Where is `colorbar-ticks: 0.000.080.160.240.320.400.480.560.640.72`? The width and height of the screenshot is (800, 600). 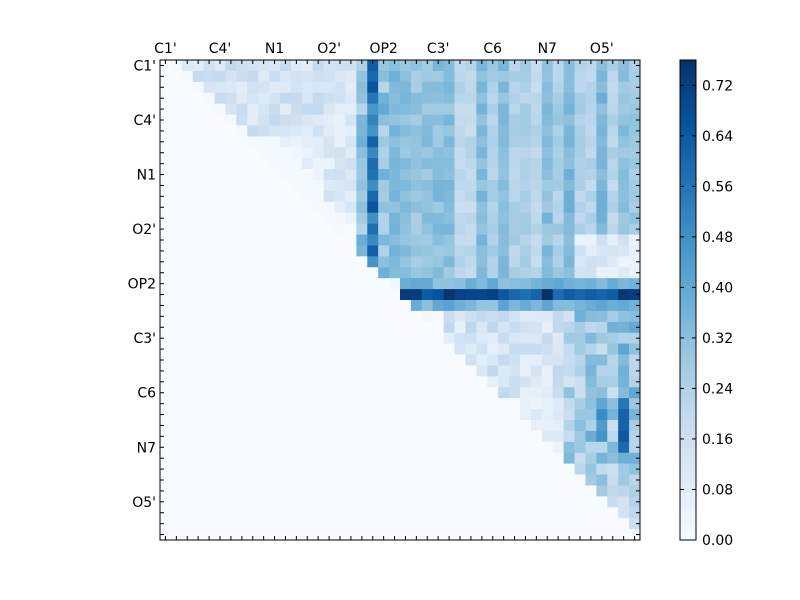 colorbar-ticks: 0.000.080.160.240.320.400.480.560.640.72 is located at coordinates (706, 313).